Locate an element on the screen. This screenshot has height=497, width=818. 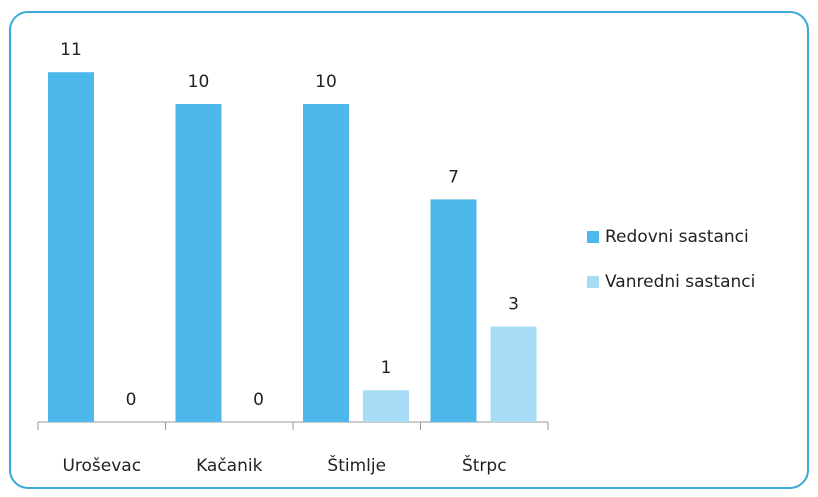
x-tick-label: Uroševac is located at coordinates (101, 466).